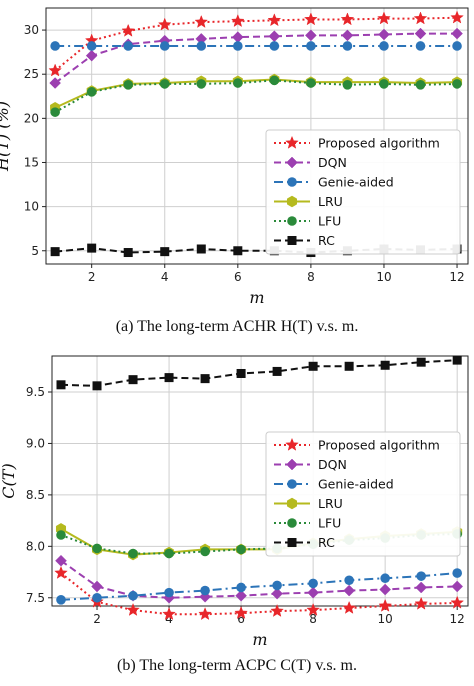 The height and width of the screenshot is (686, 474). What do you see at coordinates (330, 503) in the screenshot?
I see `legend-label: LRU` at bounding box center [330, 503].